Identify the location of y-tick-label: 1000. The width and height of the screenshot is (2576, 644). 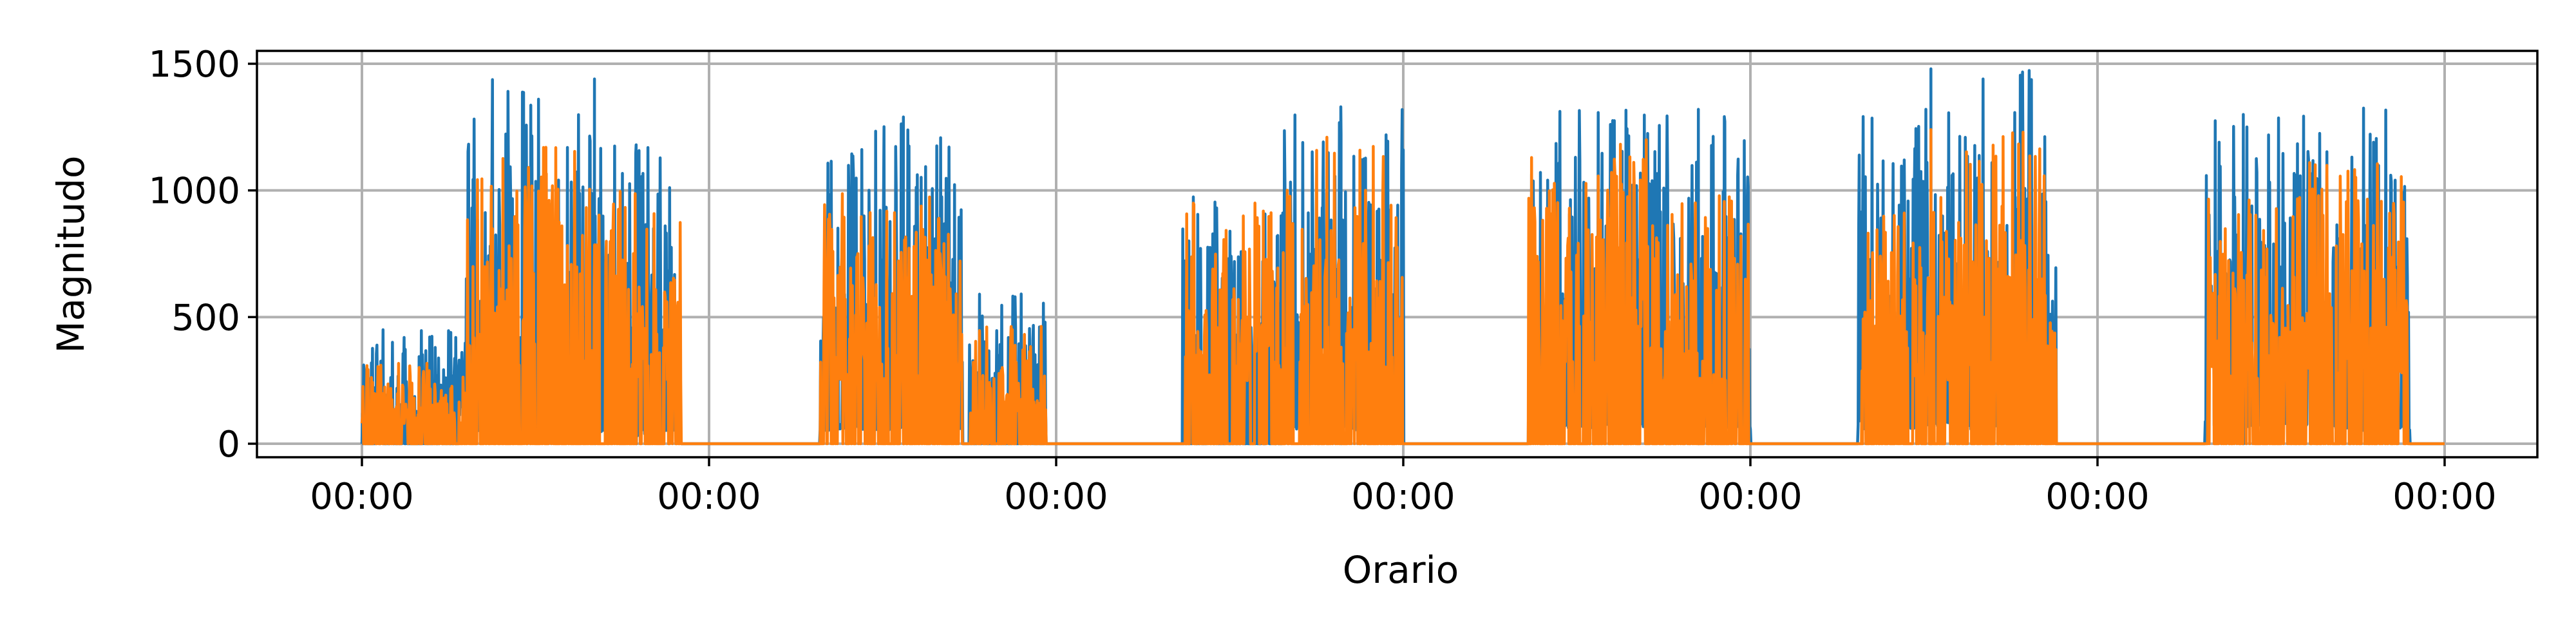
(194, 192).